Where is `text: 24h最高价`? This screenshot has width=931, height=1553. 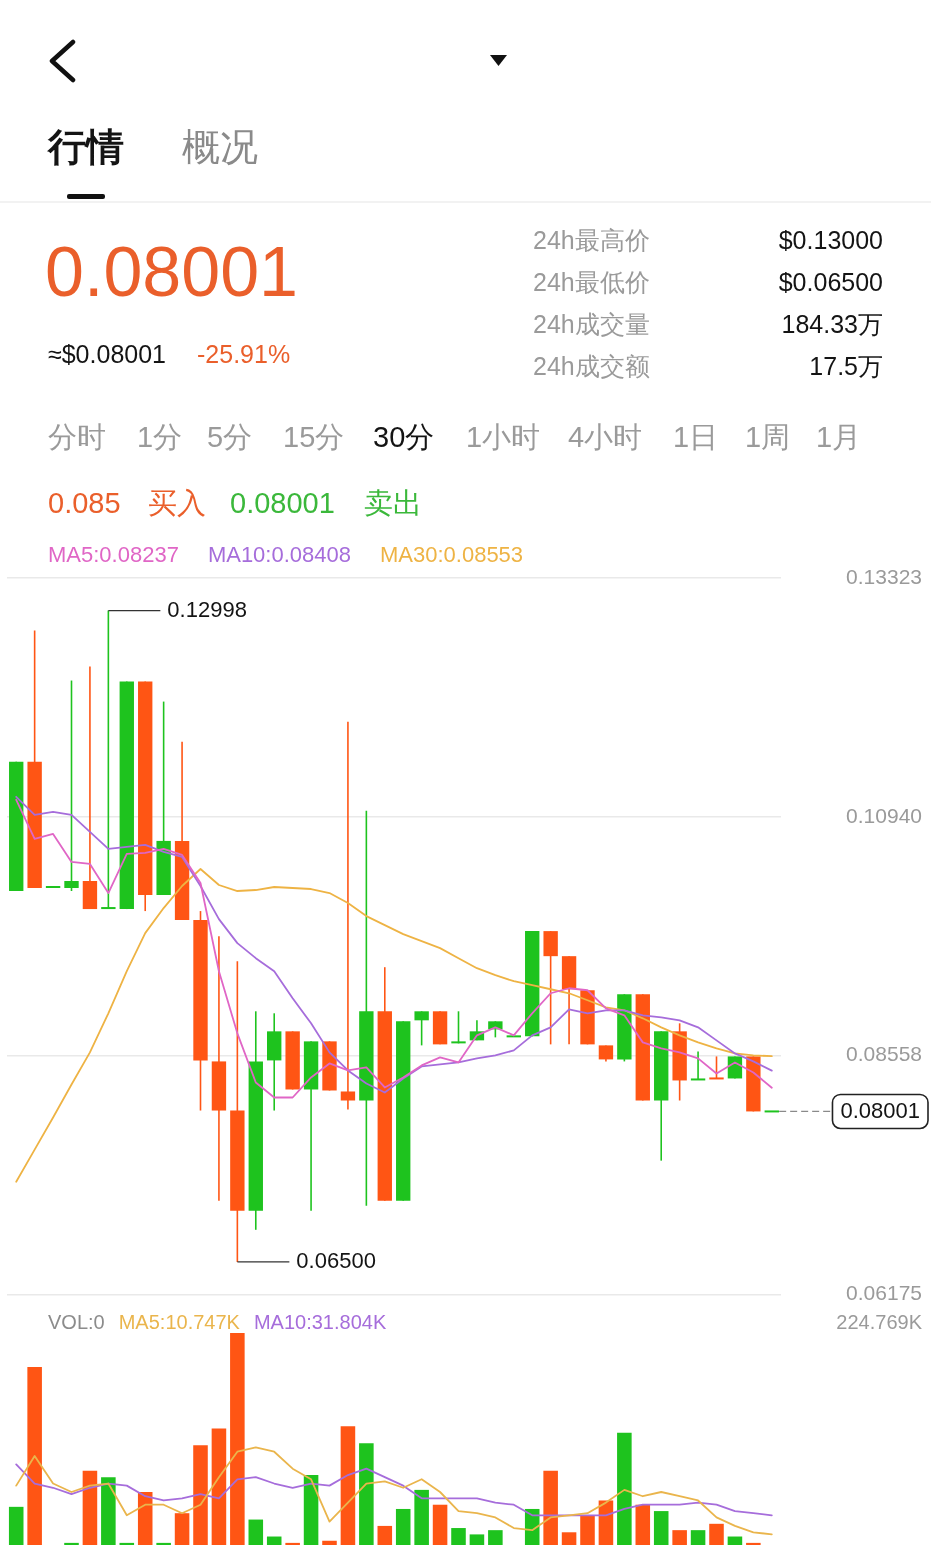
text: 24h最高价 is located at coordinates (591, 240).